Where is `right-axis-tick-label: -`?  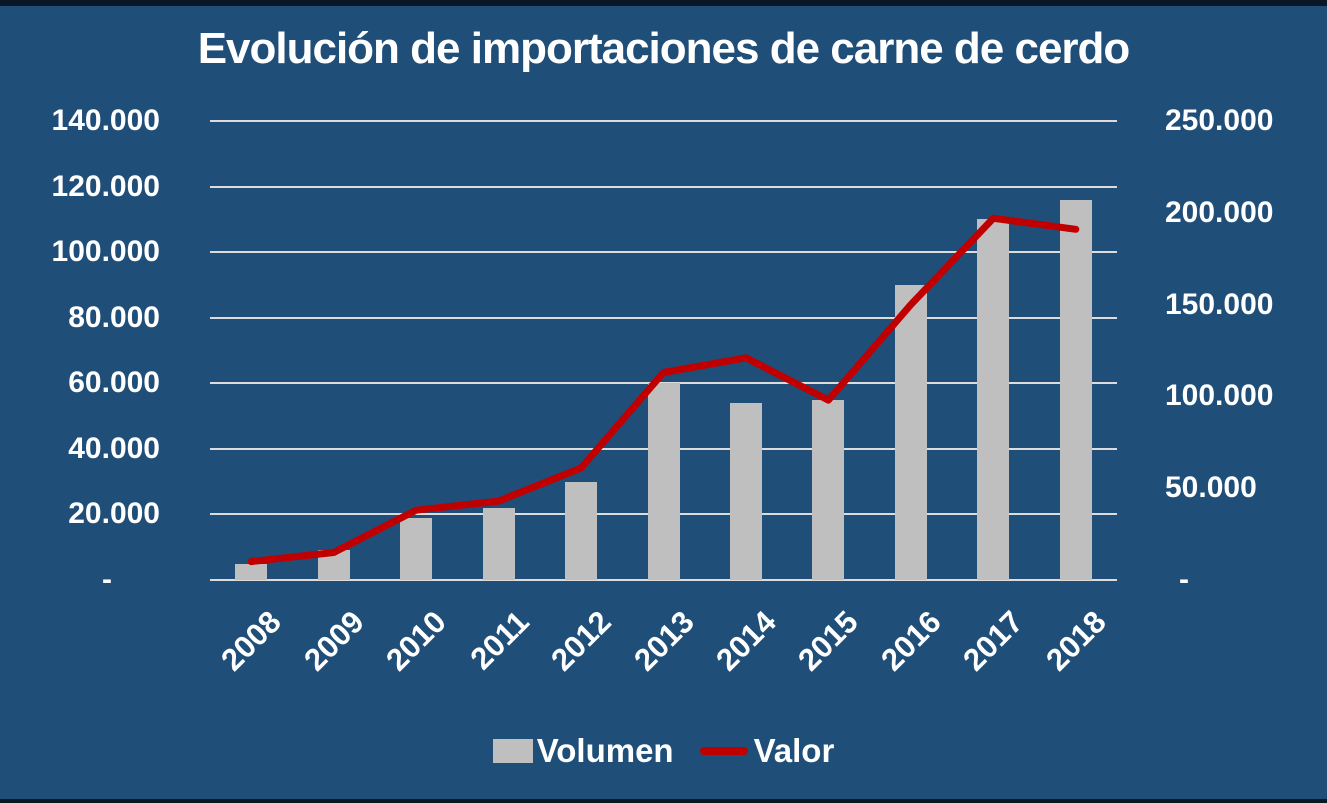 right-axis-tick-label: - is located at coordinates (1184, 579).